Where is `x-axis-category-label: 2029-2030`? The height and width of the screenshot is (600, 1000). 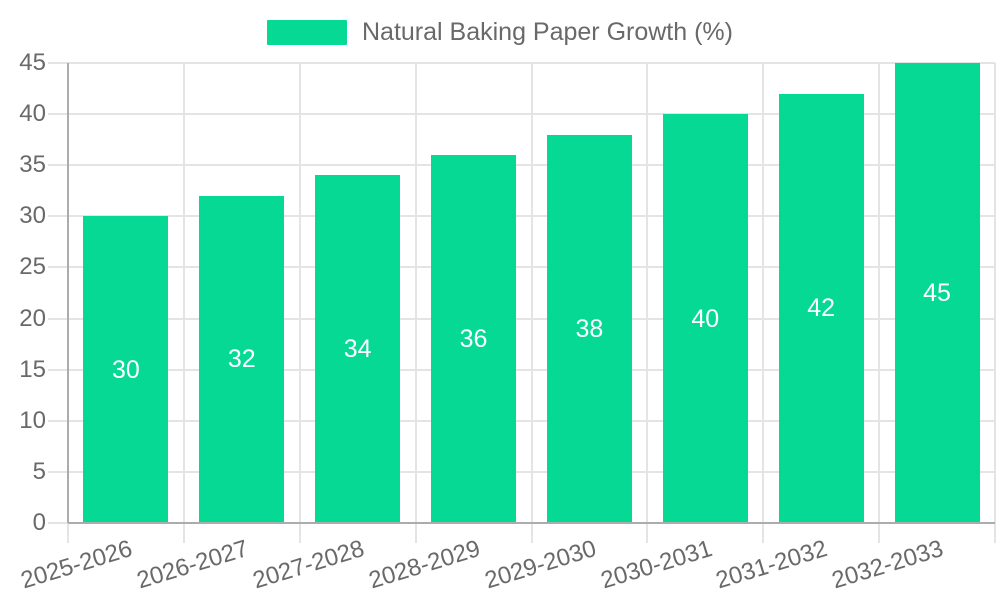
x-axis-category-label: 2029-2030 is located at coordinates (540, 565).